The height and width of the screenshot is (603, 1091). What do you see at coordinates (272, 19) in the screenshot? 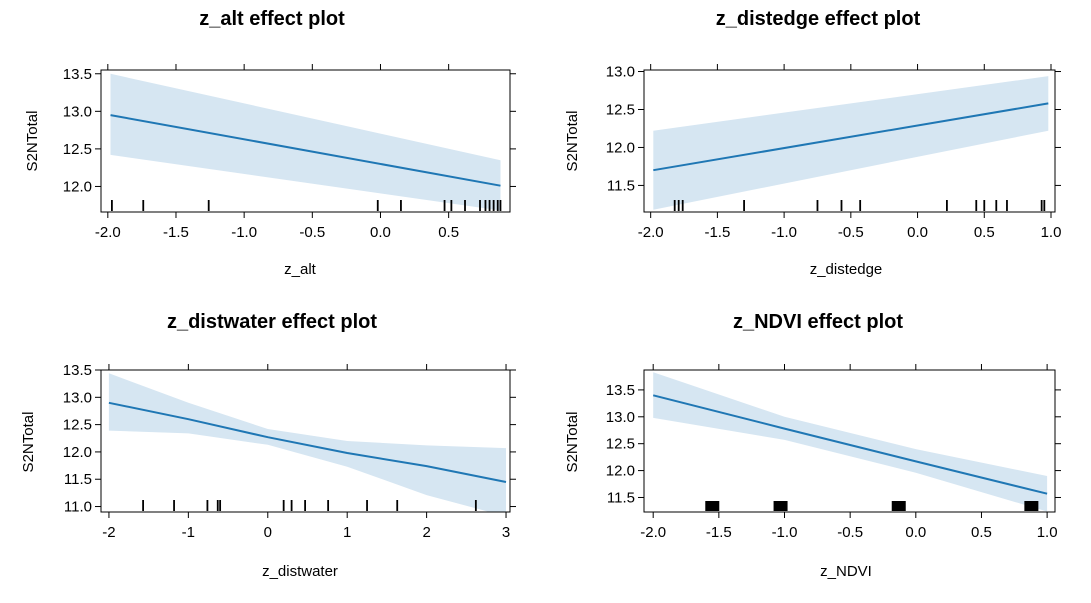
I see `panel-title: z_alt effect plot` at bounding box center [272, 19].